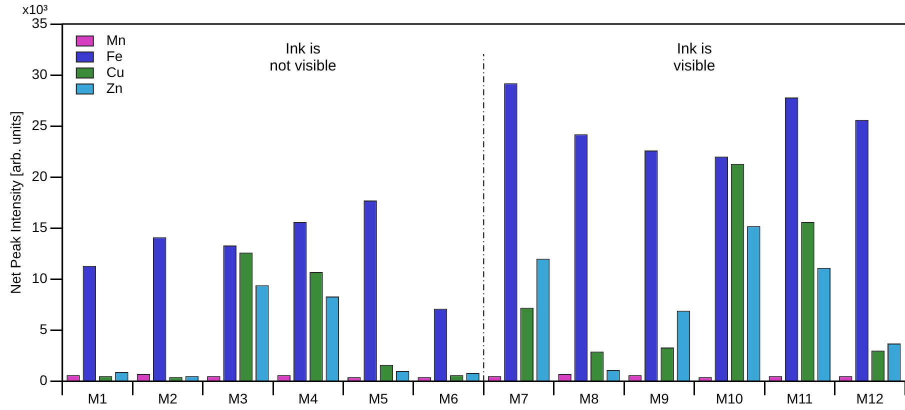 The width and height of the screenshot is (905, 410). Describe the element at coordinates (168, 398) in the screenshot. I see `x-tick-label: M2` at that location.